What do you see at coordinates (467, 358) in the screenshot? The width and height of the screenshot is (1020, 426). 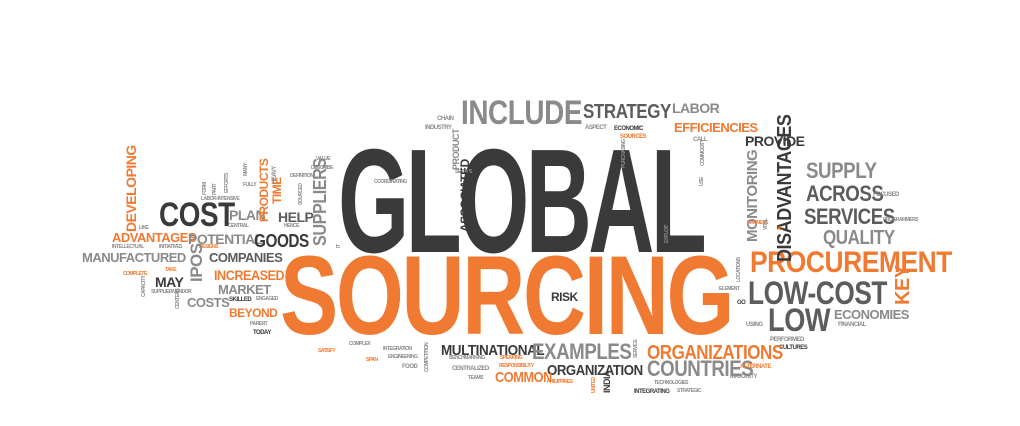 I see `word-benchmarking: BENCHMARKING` at bounding box center [467, 358].